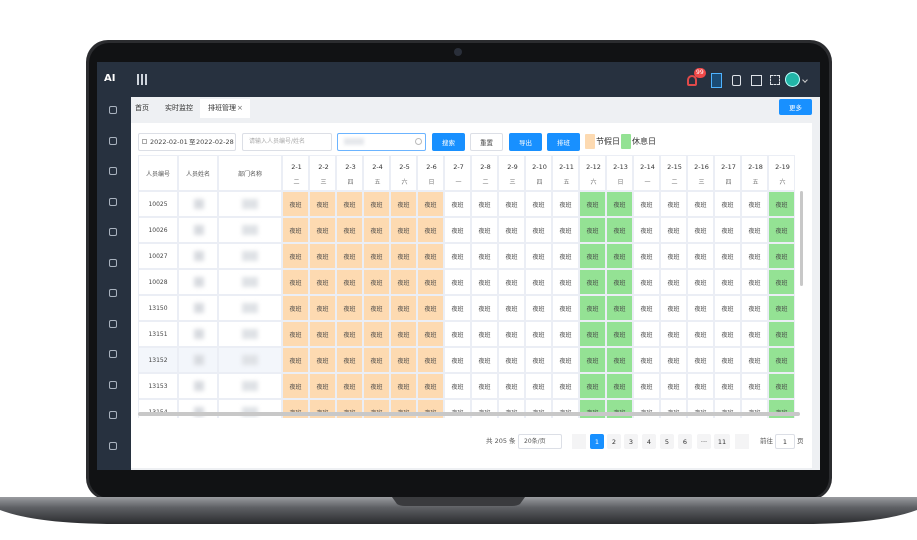 This screenshot has height=540, width=917. What do you see at coordinates (486, 142) in the screenshot?
I see `button: 重置` at bounding box center [486, 142].